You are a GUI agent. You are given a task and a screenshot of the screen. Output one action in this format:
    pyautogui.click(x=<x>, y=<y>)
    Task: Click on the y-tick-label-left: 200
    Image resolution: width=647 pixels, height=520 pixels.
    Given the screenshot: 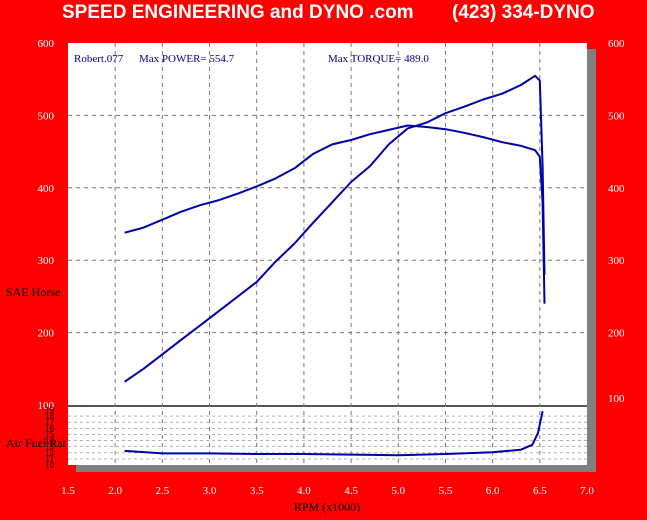 What is the action you would take?
    pyautogui.click(x=46, y=334)
    